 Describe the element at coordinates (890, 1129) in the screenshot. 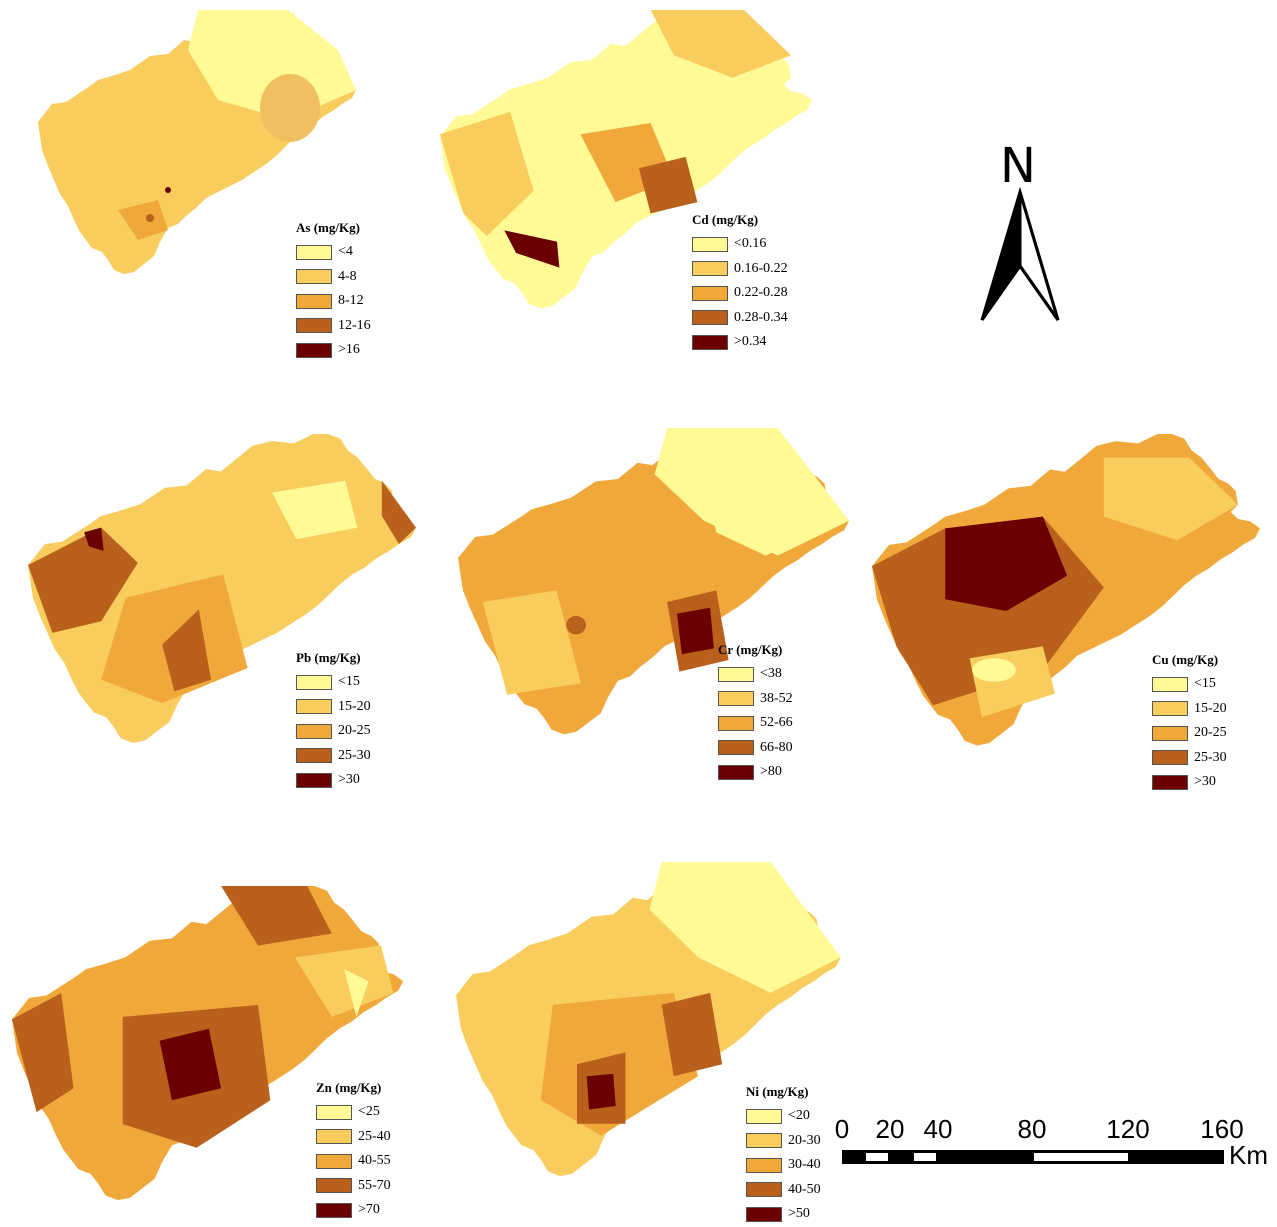

I see `scale-tick-20: 20` at that location.